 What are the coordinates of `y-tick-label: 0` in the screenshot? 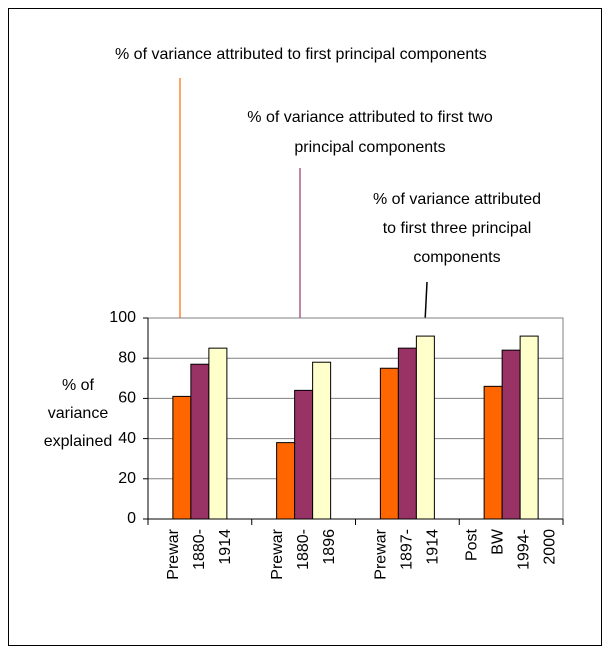 It's located at (131, 518).